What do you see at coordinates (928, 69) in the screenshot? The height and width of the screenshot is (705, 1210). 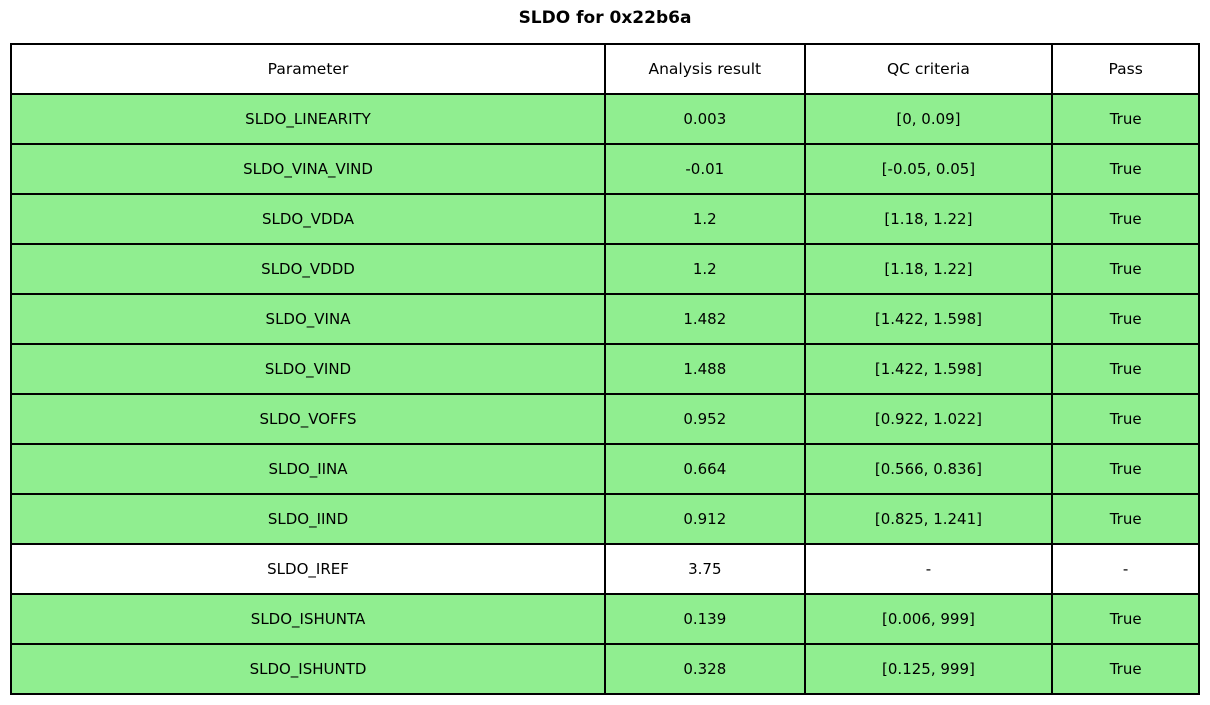 I see `column-header-qc-criteria: QC criteria` at bounding box center [928, 69].